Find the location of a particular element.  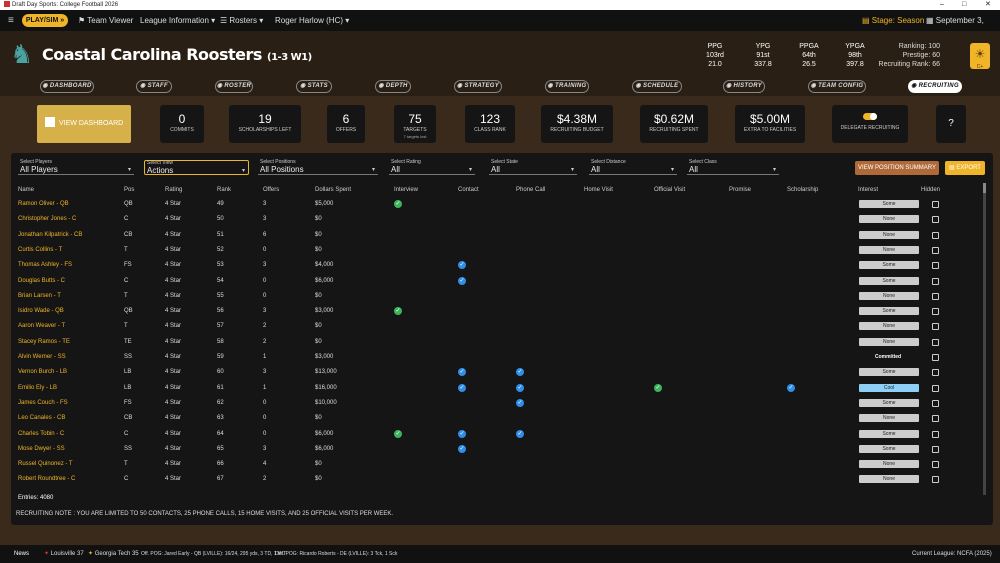

table-row: Charles Tobin - C C 4 Star 64 0 $6,000 ✓ ✓ ✓ Some is located at coordinates (497, 434).